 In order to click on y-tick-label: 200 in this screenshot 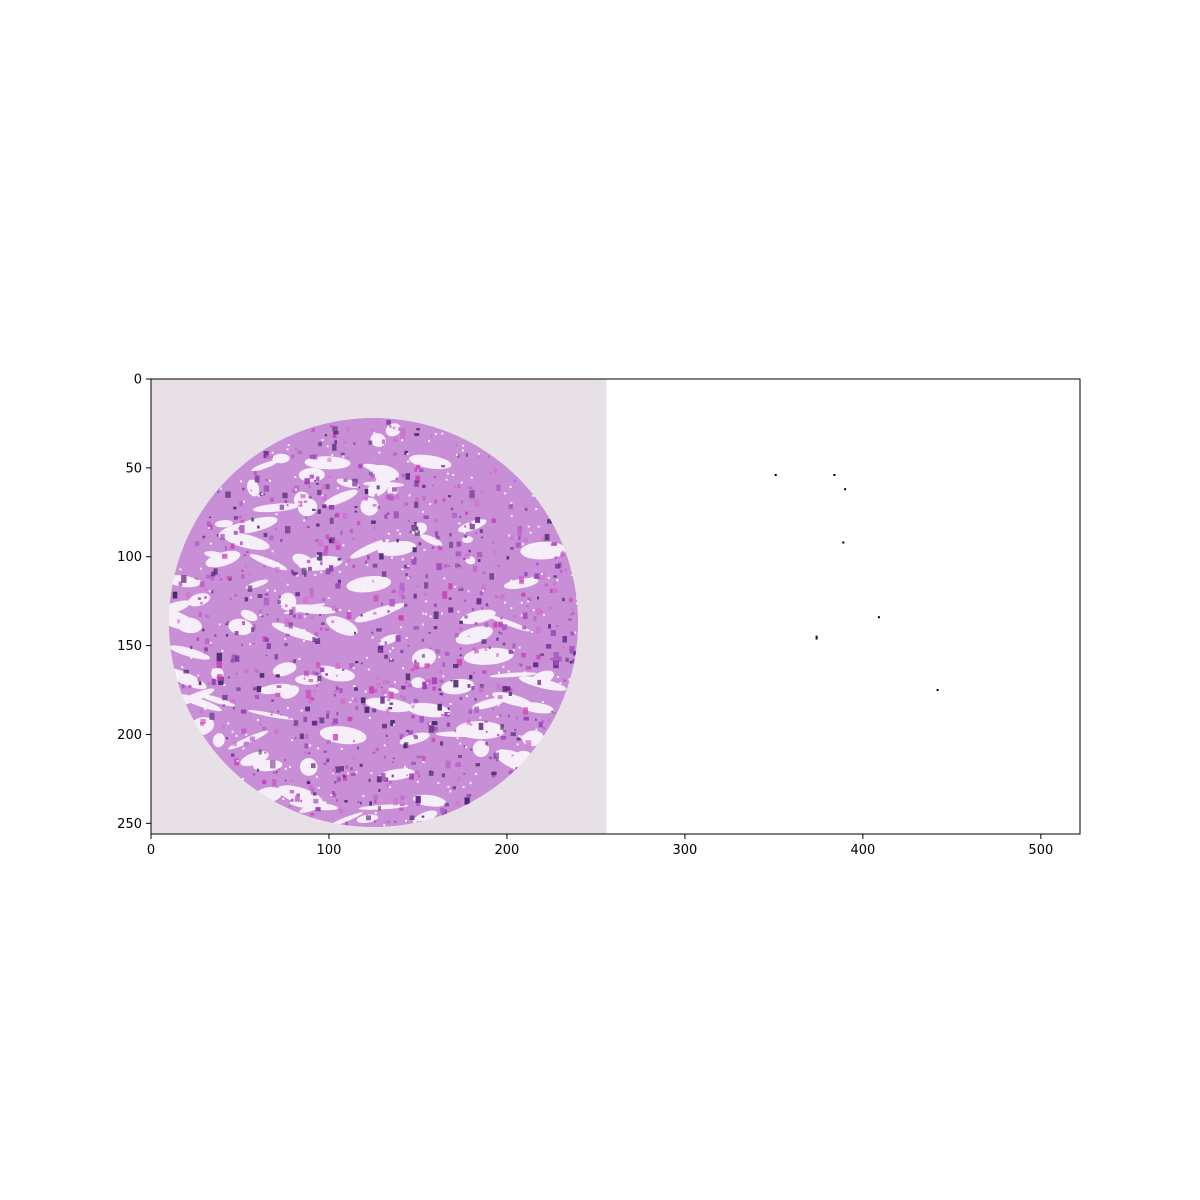, I will do `click(129, 735)`.